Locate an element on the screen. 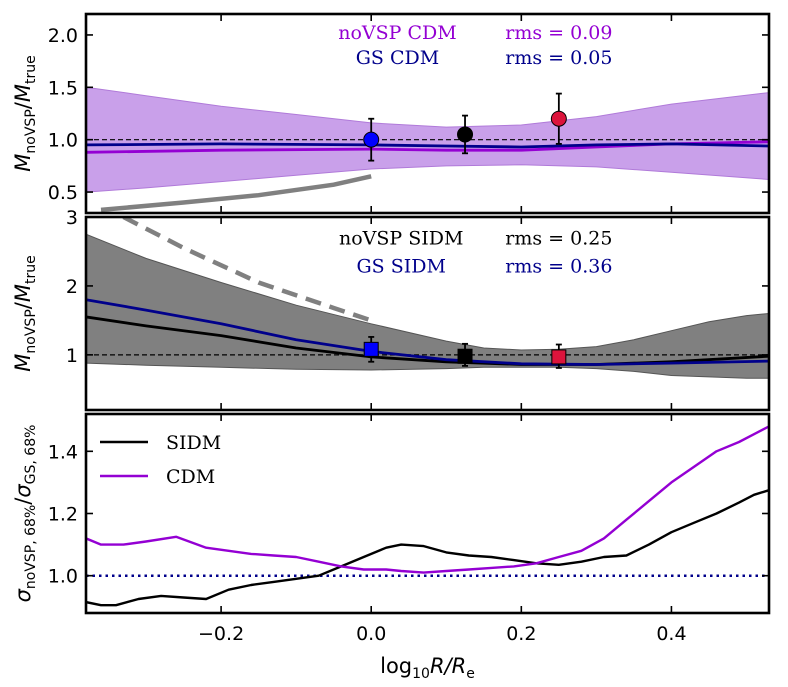  annotation-1: rms = 0.25 is located at coordinates (558, 239).